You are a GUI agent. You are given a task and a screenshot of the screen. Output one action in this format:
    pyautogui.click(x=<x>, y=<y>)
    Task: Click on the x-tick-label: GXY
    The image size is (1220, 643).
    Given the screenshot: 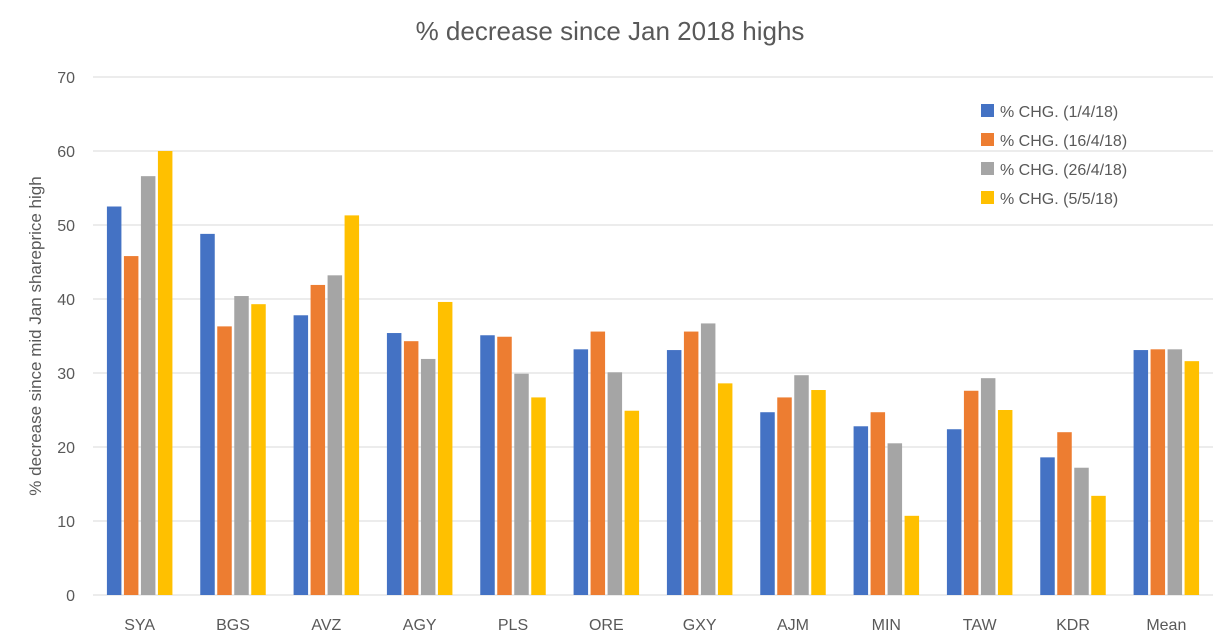 What is the action you would take?
    pyautogui.click(x=700, y=625)
    